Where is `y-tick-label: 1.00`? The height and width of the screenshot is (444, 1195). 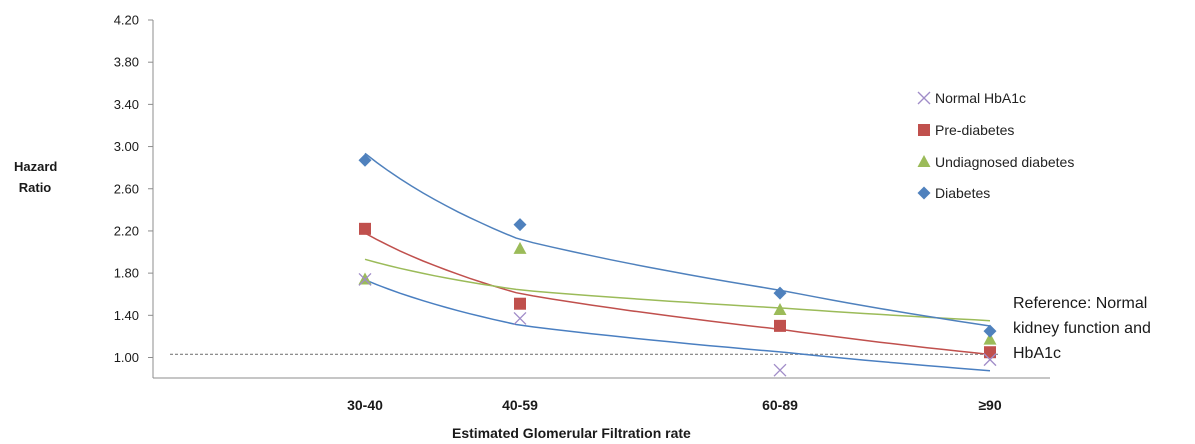 y-tick-label: 1.00 is located at coordinates (126, 357).